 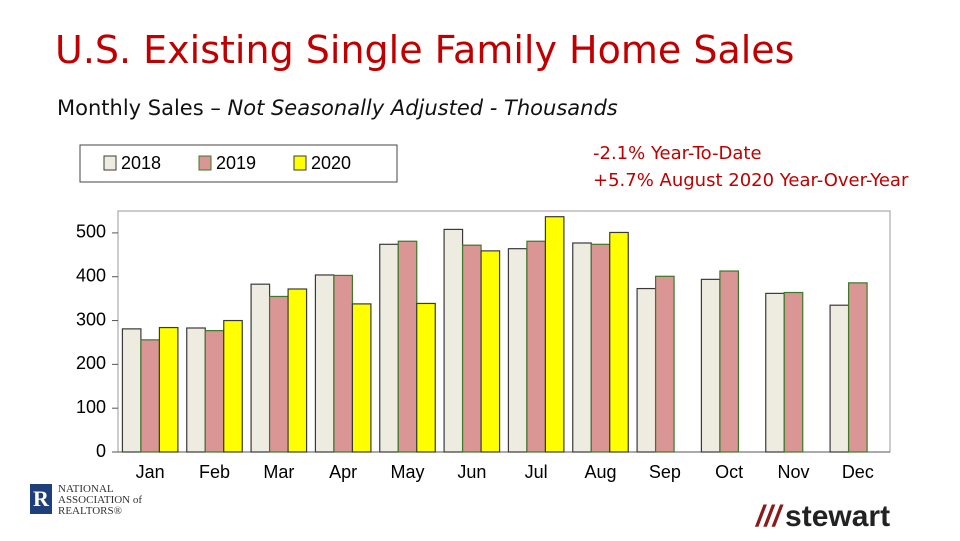 I want to click on annotation: +5.7% August 2020 Year-Over-Year, so click(x=751, y=180).